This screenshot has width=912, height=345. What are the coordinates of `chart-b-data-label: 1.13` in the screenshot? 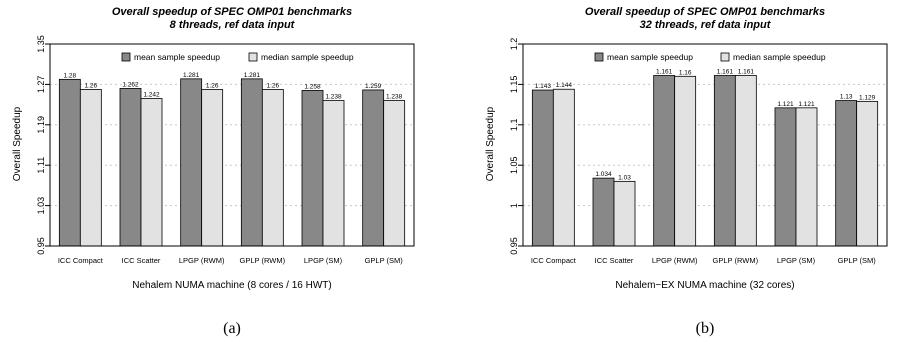 It's located at (846, 97).